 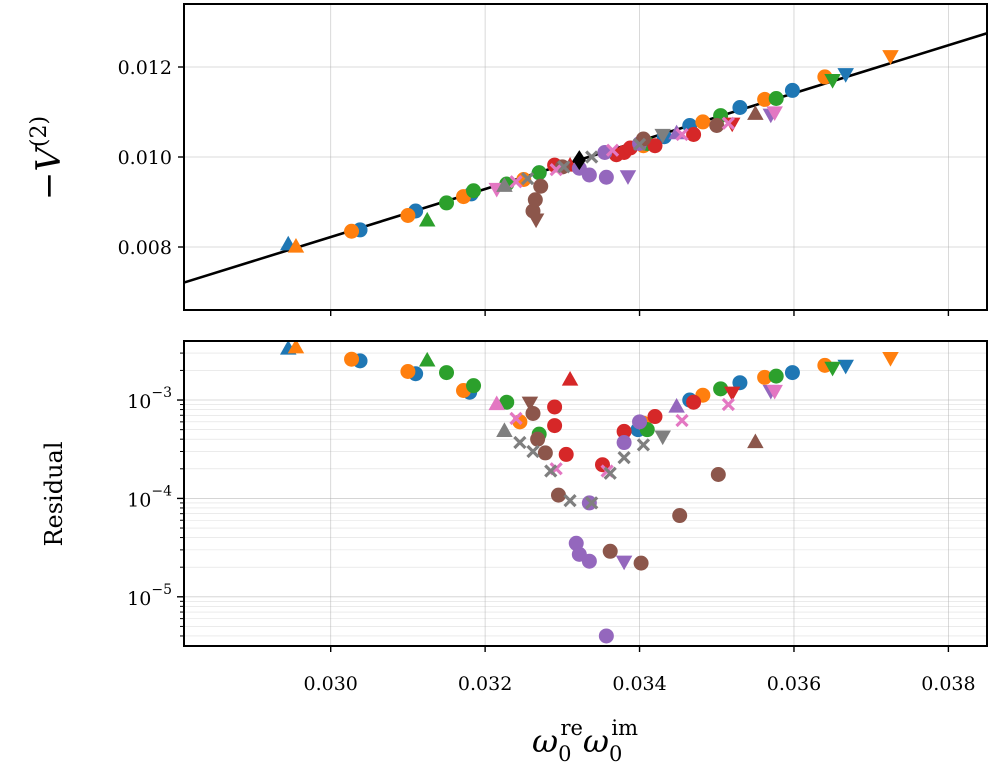 What do you see at coordinates (948, 684) in the screenshot?
I see `x-tick-label: 0.038` at bounding box center [948, 684].